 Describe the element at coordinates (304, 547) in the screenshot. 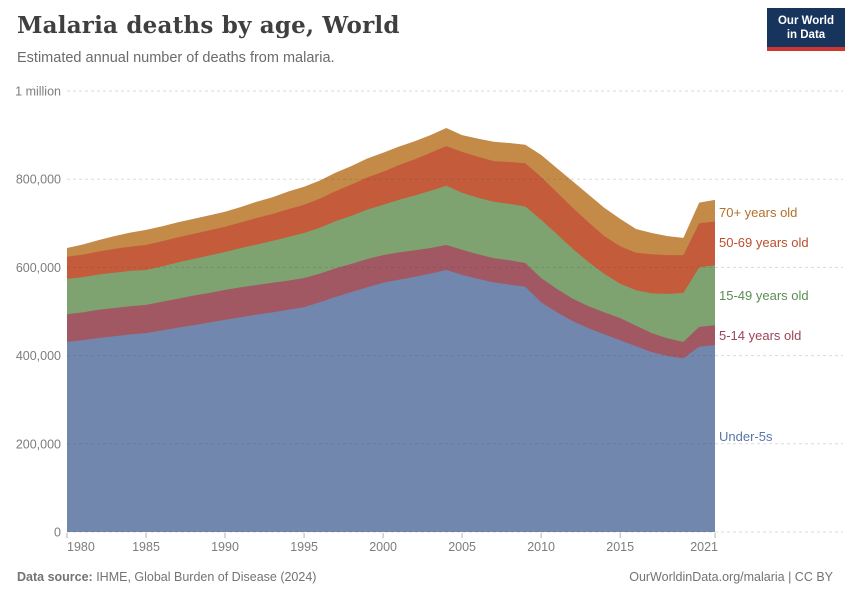

I see `x-axis-label-1995: 1995` at that location.